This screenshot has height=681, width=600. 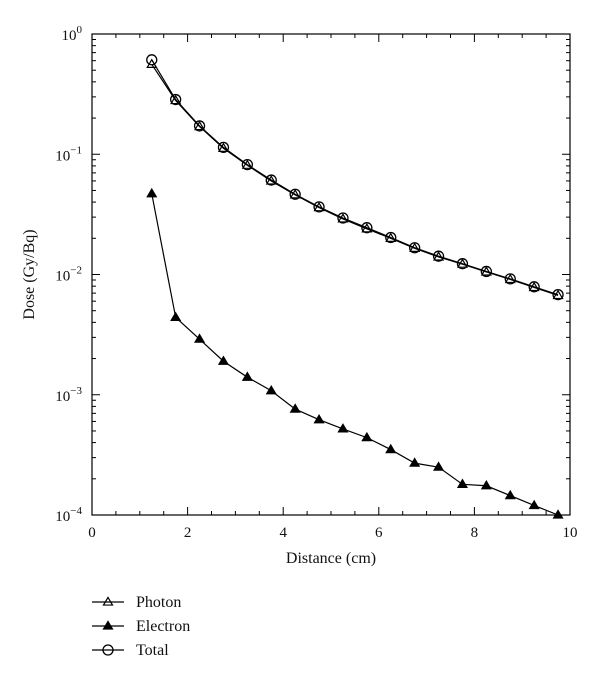 I want to click on y-axis-title: Dose (Gy/Bq), so click(x=29, y=274).